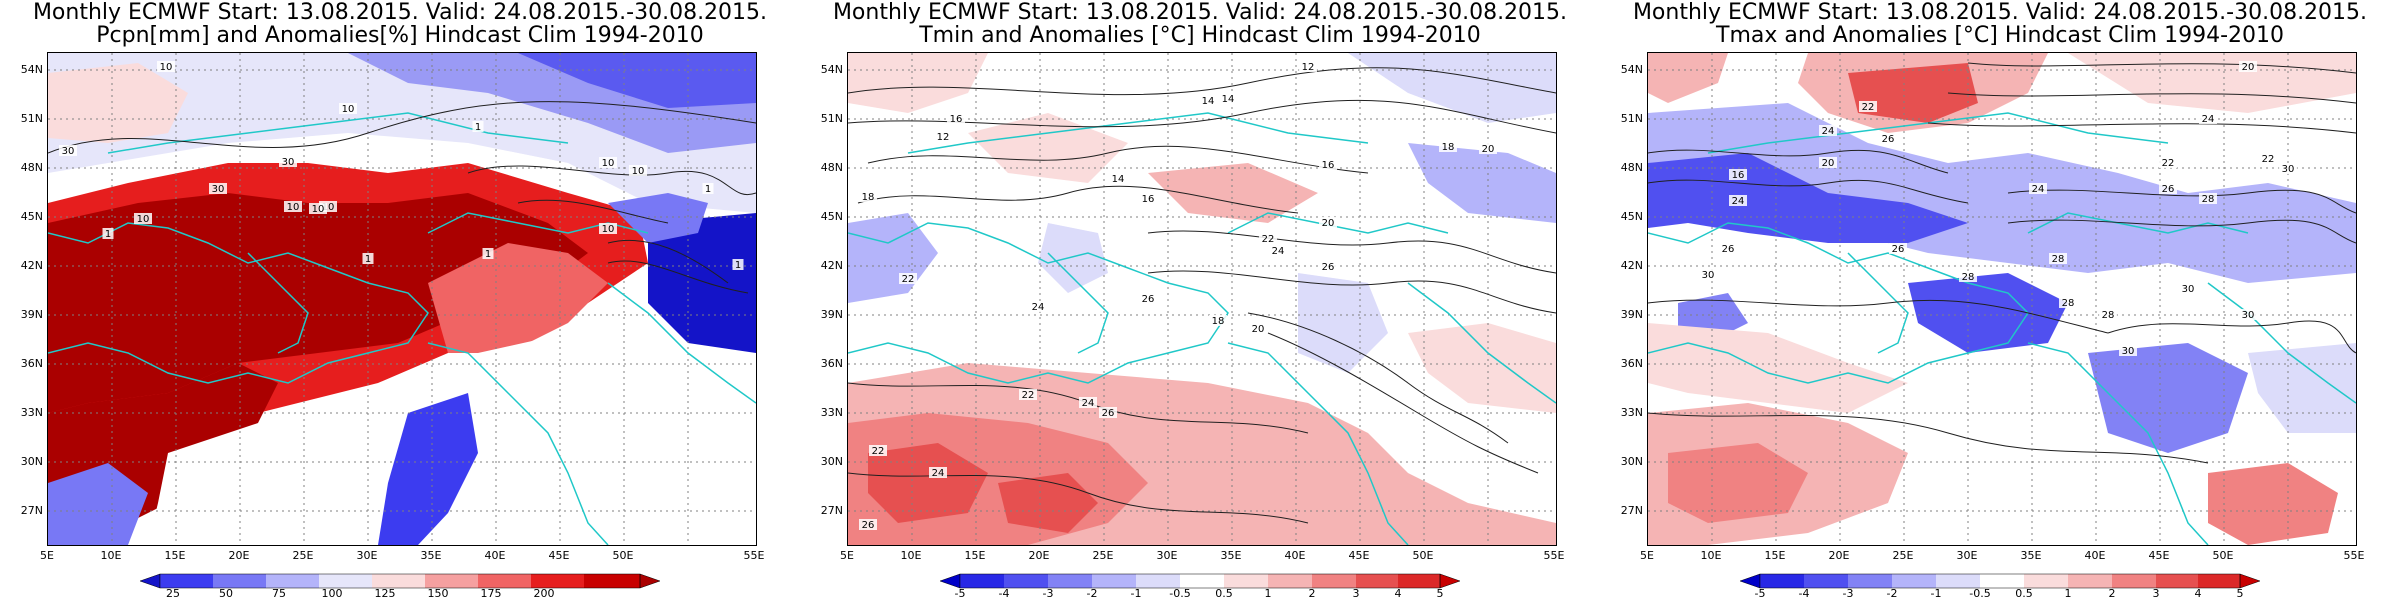  What do you see at coordinates (438, 593) in the screenshot?
I see `colorbar-label: 150` at bounding box center [438, 593].